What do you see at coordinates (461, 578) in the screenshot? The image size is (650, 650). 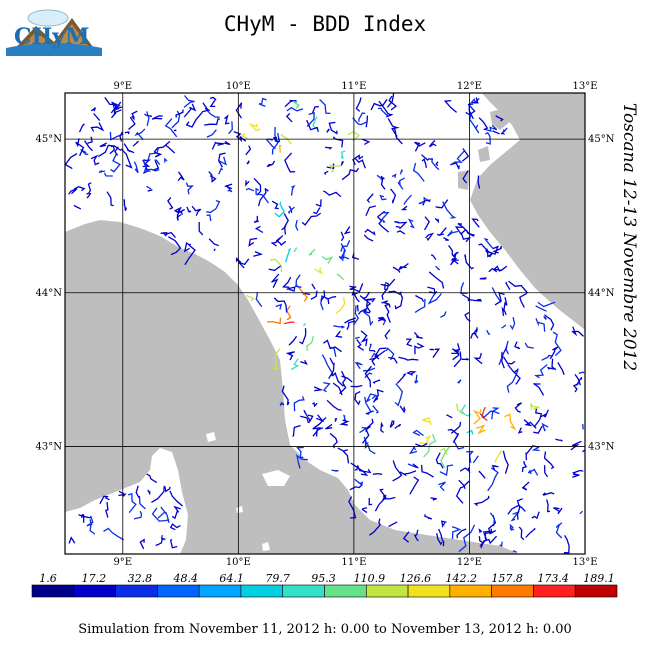 I see `legend-label: 142.2` at bounding box center [461, 578].